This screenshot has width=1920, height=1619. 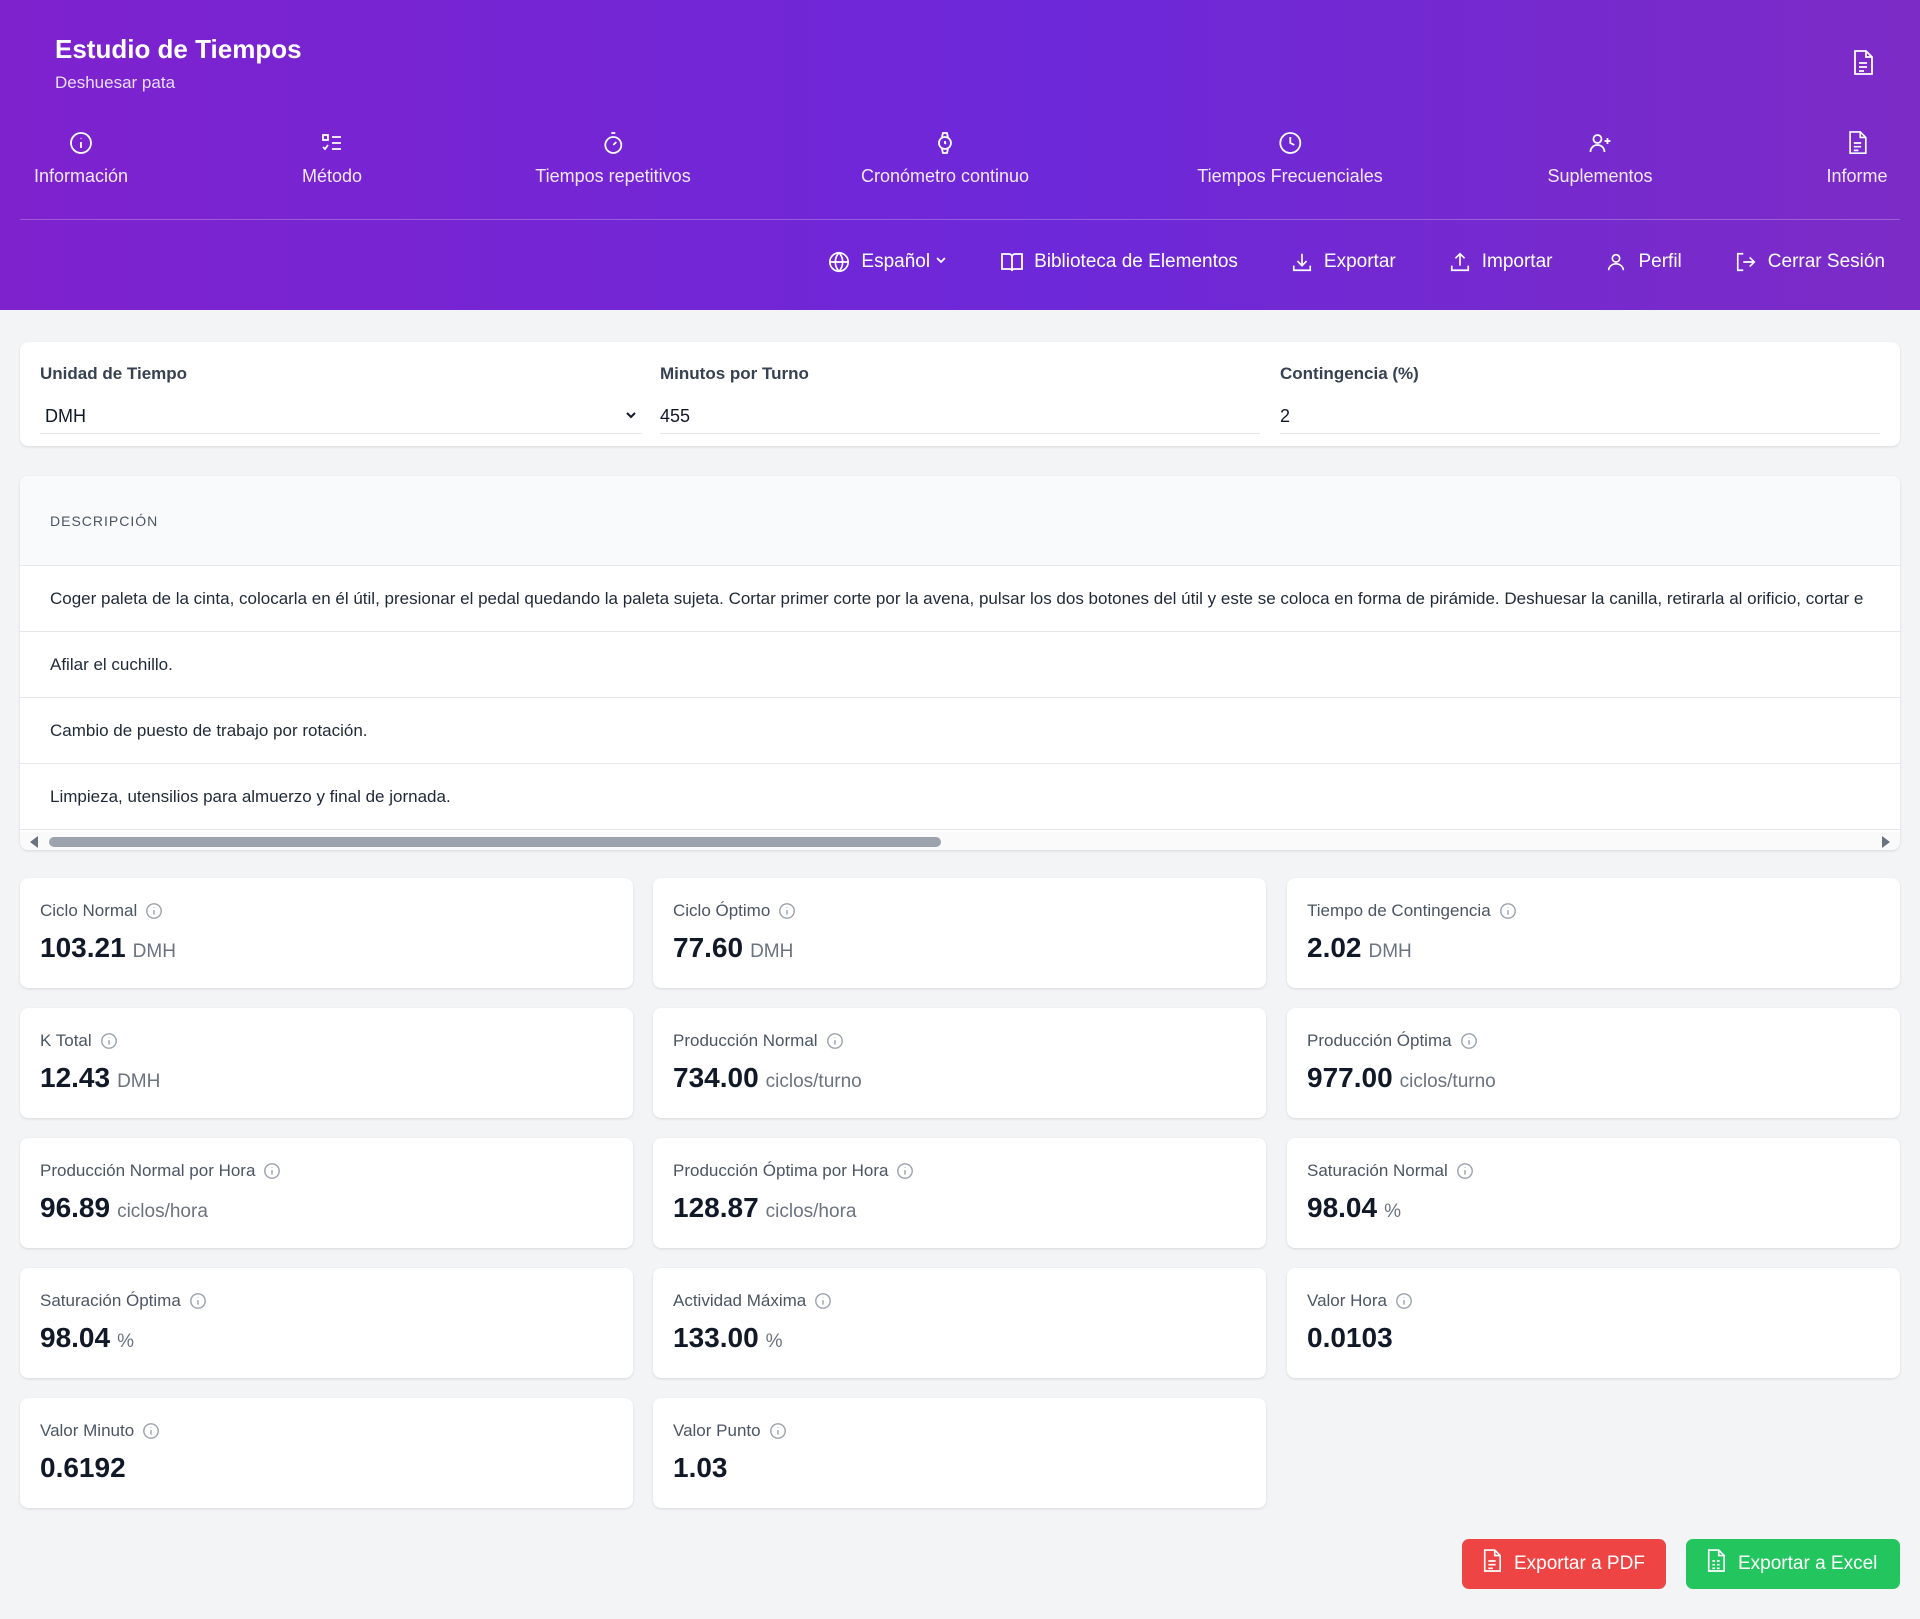 I want to click on contingency-input: 2, so click(x=1580, y=417).